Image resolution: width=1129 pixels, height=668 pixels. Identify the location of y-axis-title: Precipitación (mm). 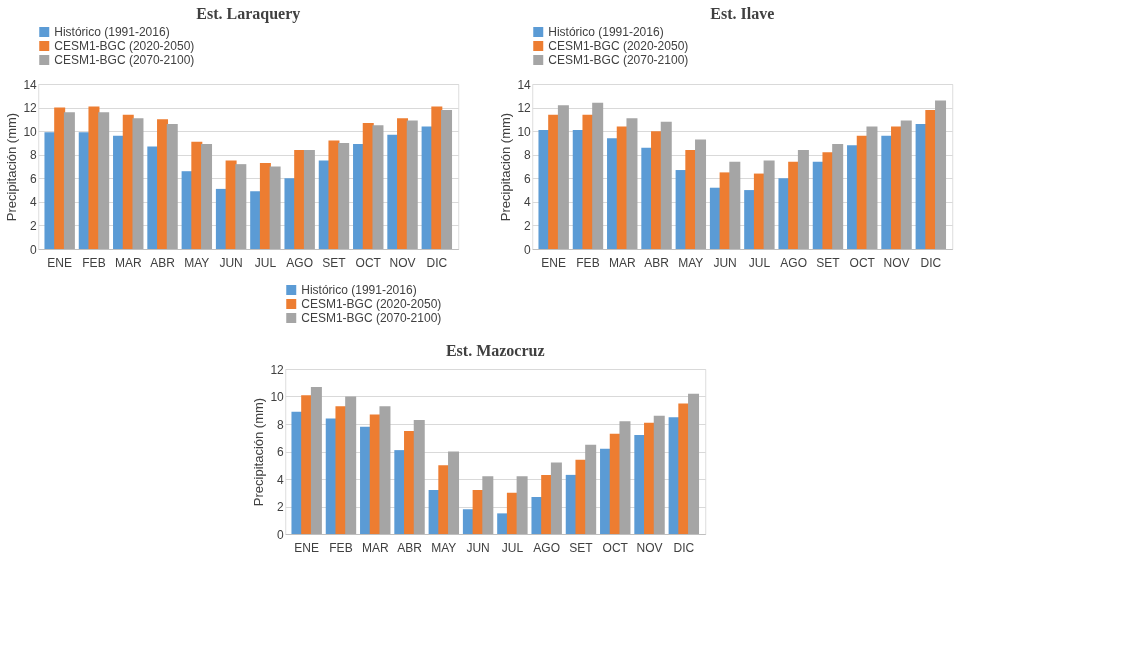
(259, 452).